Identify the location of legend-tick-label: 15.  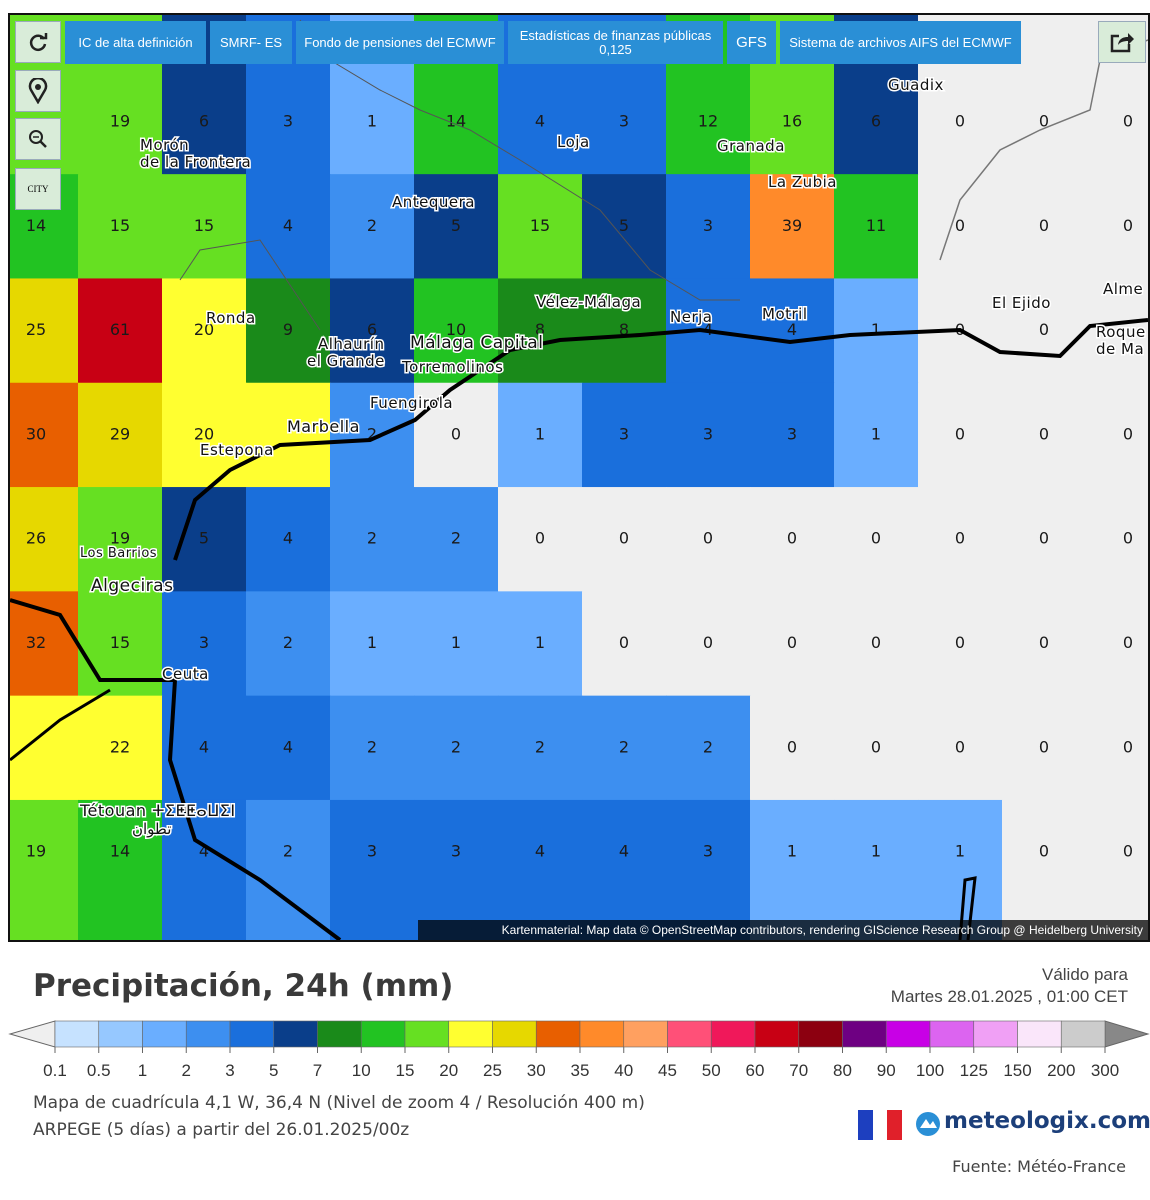
(405, 1070).